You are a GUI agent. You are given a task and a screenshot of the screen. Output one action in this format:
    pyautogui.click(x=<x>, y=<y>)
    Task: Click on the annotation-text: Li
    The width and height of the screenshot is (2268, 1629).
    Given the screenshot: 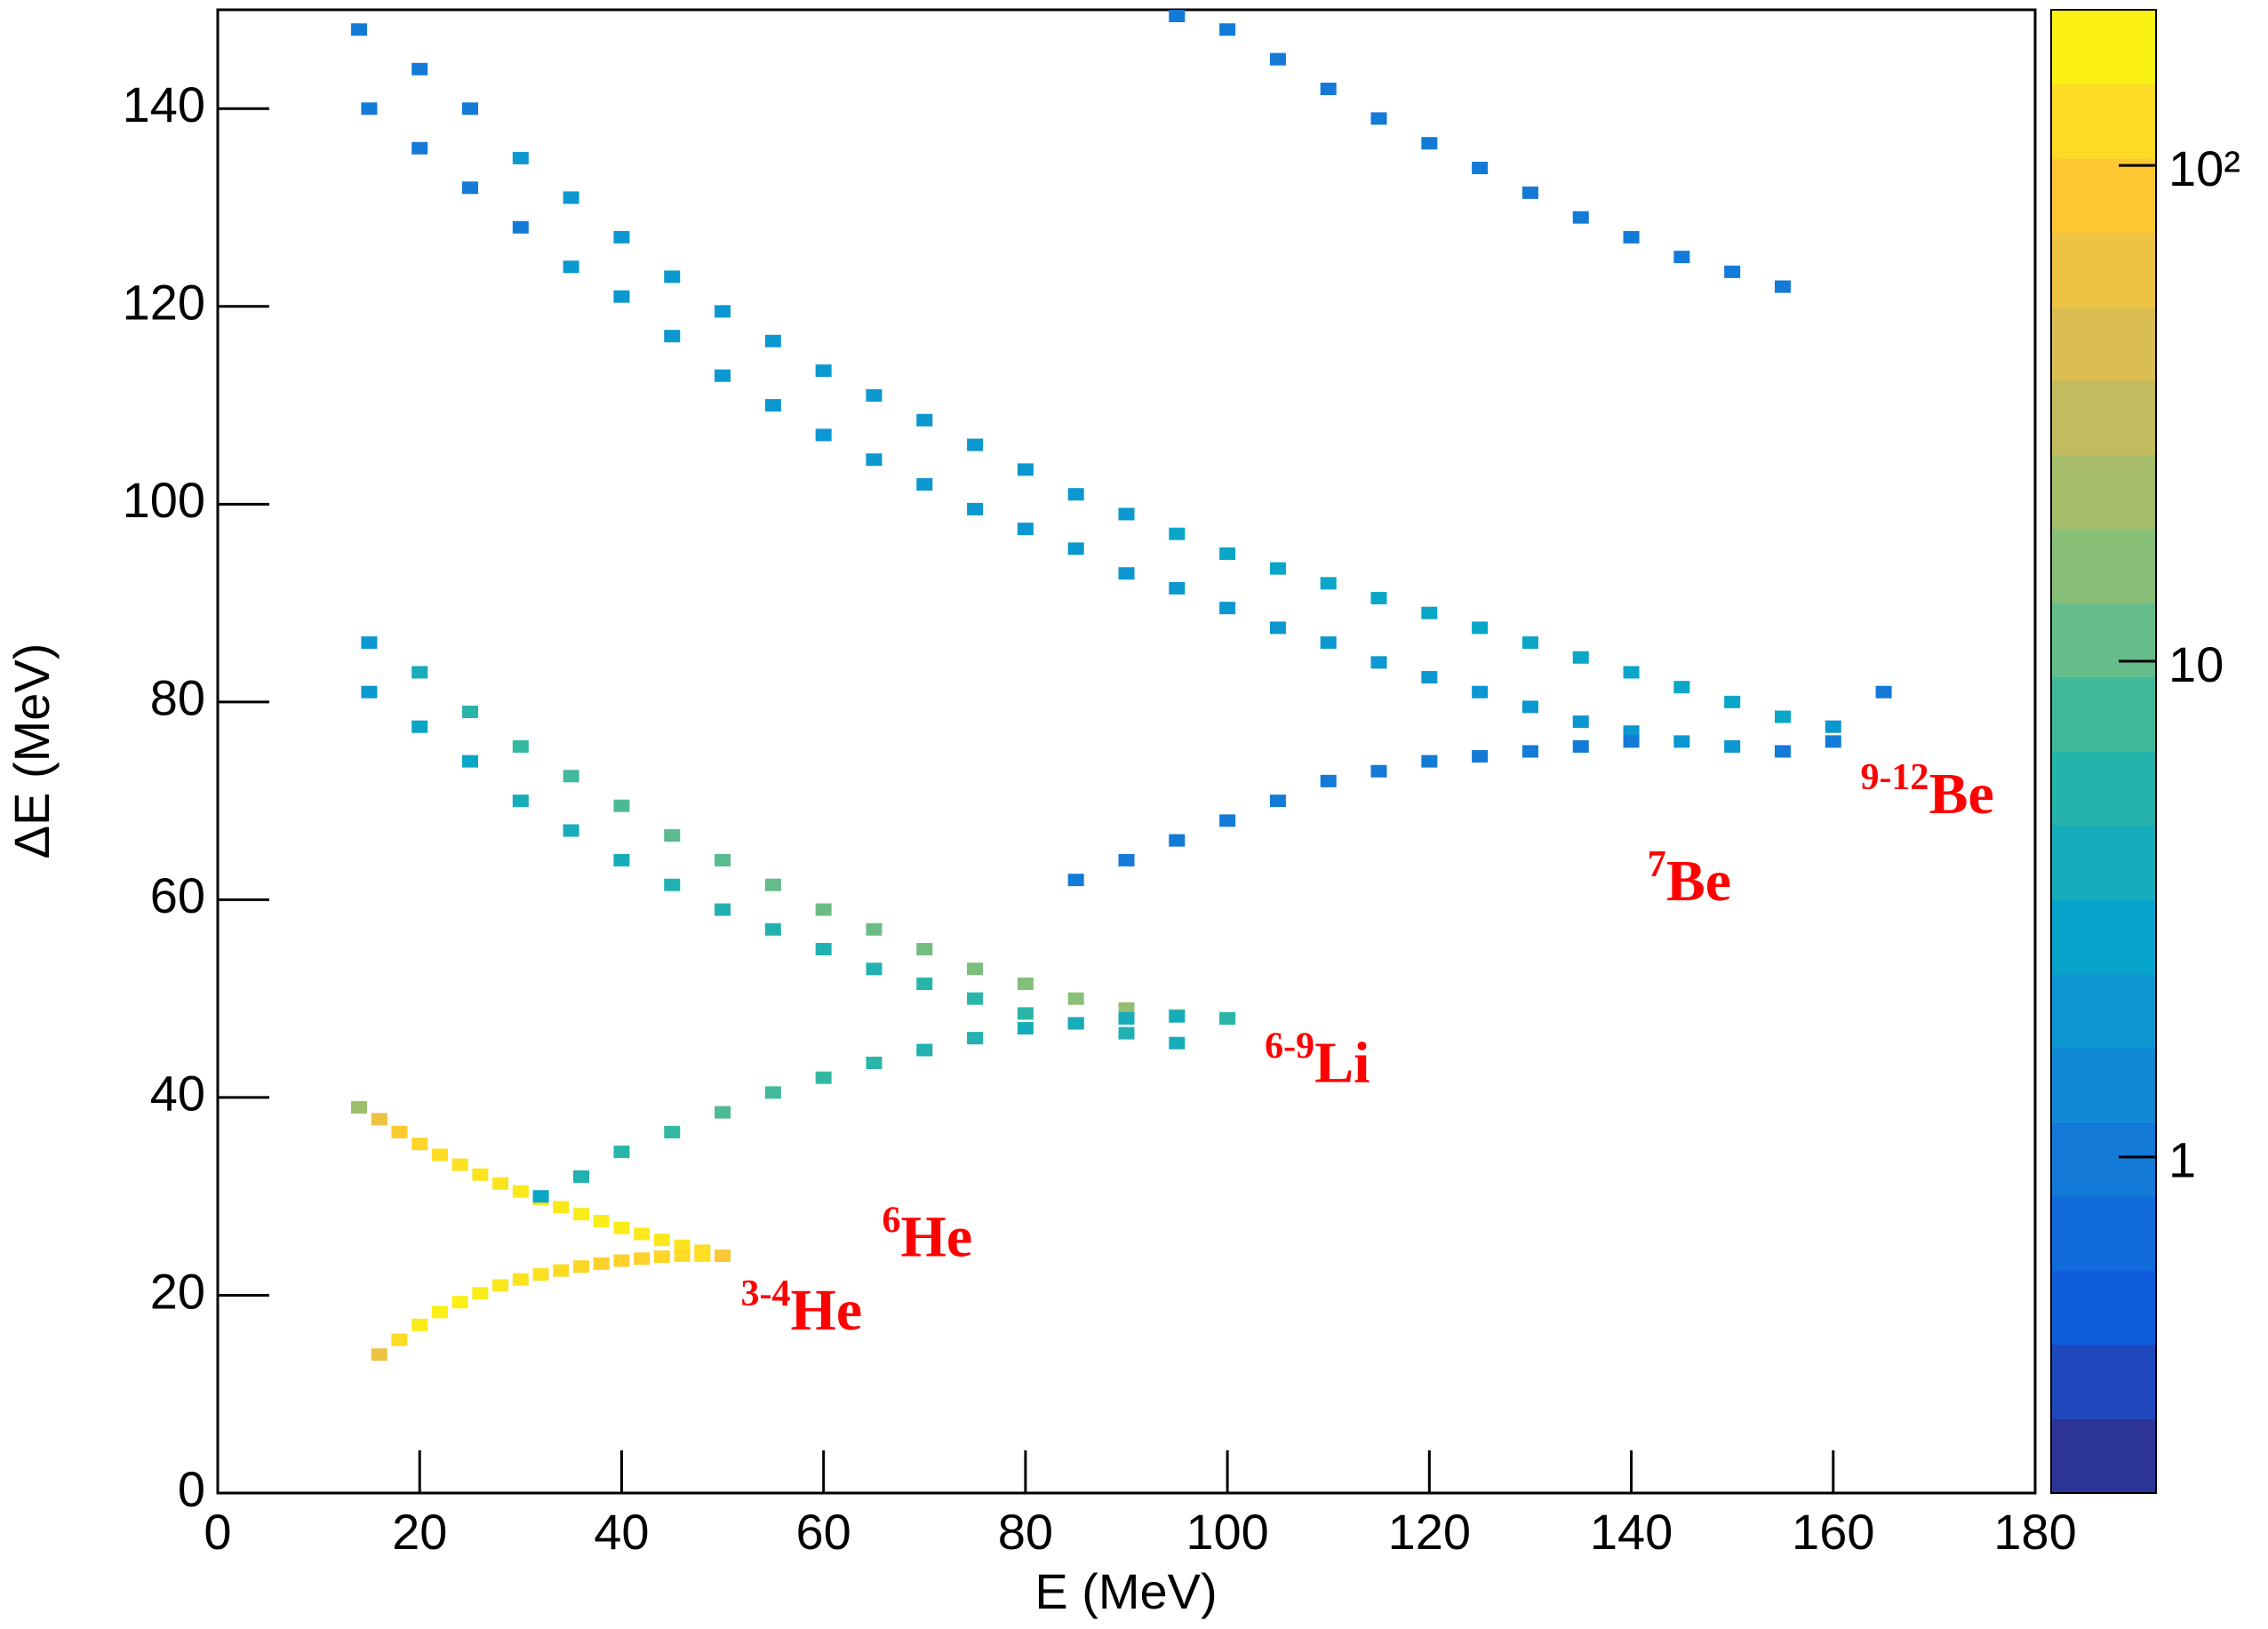 What is the action you would take?
    pyautogui.click(x=1342, y=1063)
    